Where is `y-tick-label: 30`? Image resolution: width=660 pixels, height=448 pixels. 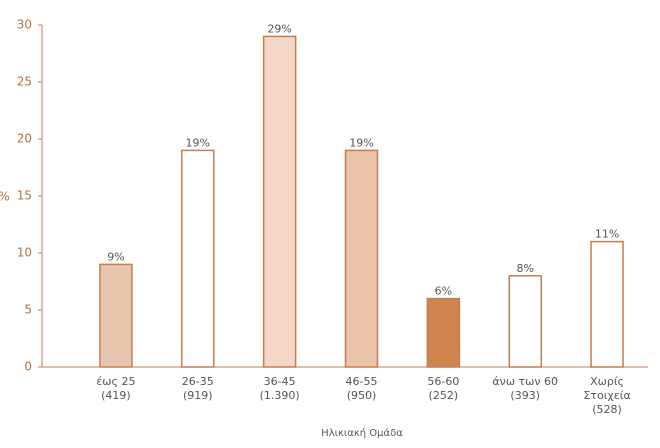 y-tick-label: 30 is located at coordinates (24, 25).